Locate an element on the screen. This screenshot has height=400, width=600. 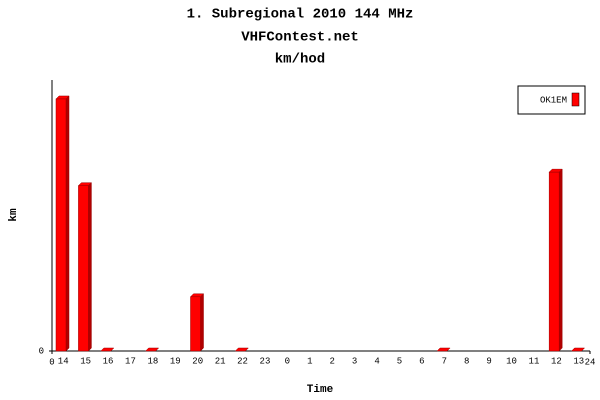
x-tick-label: 6 is located at coordinates (421, 361).